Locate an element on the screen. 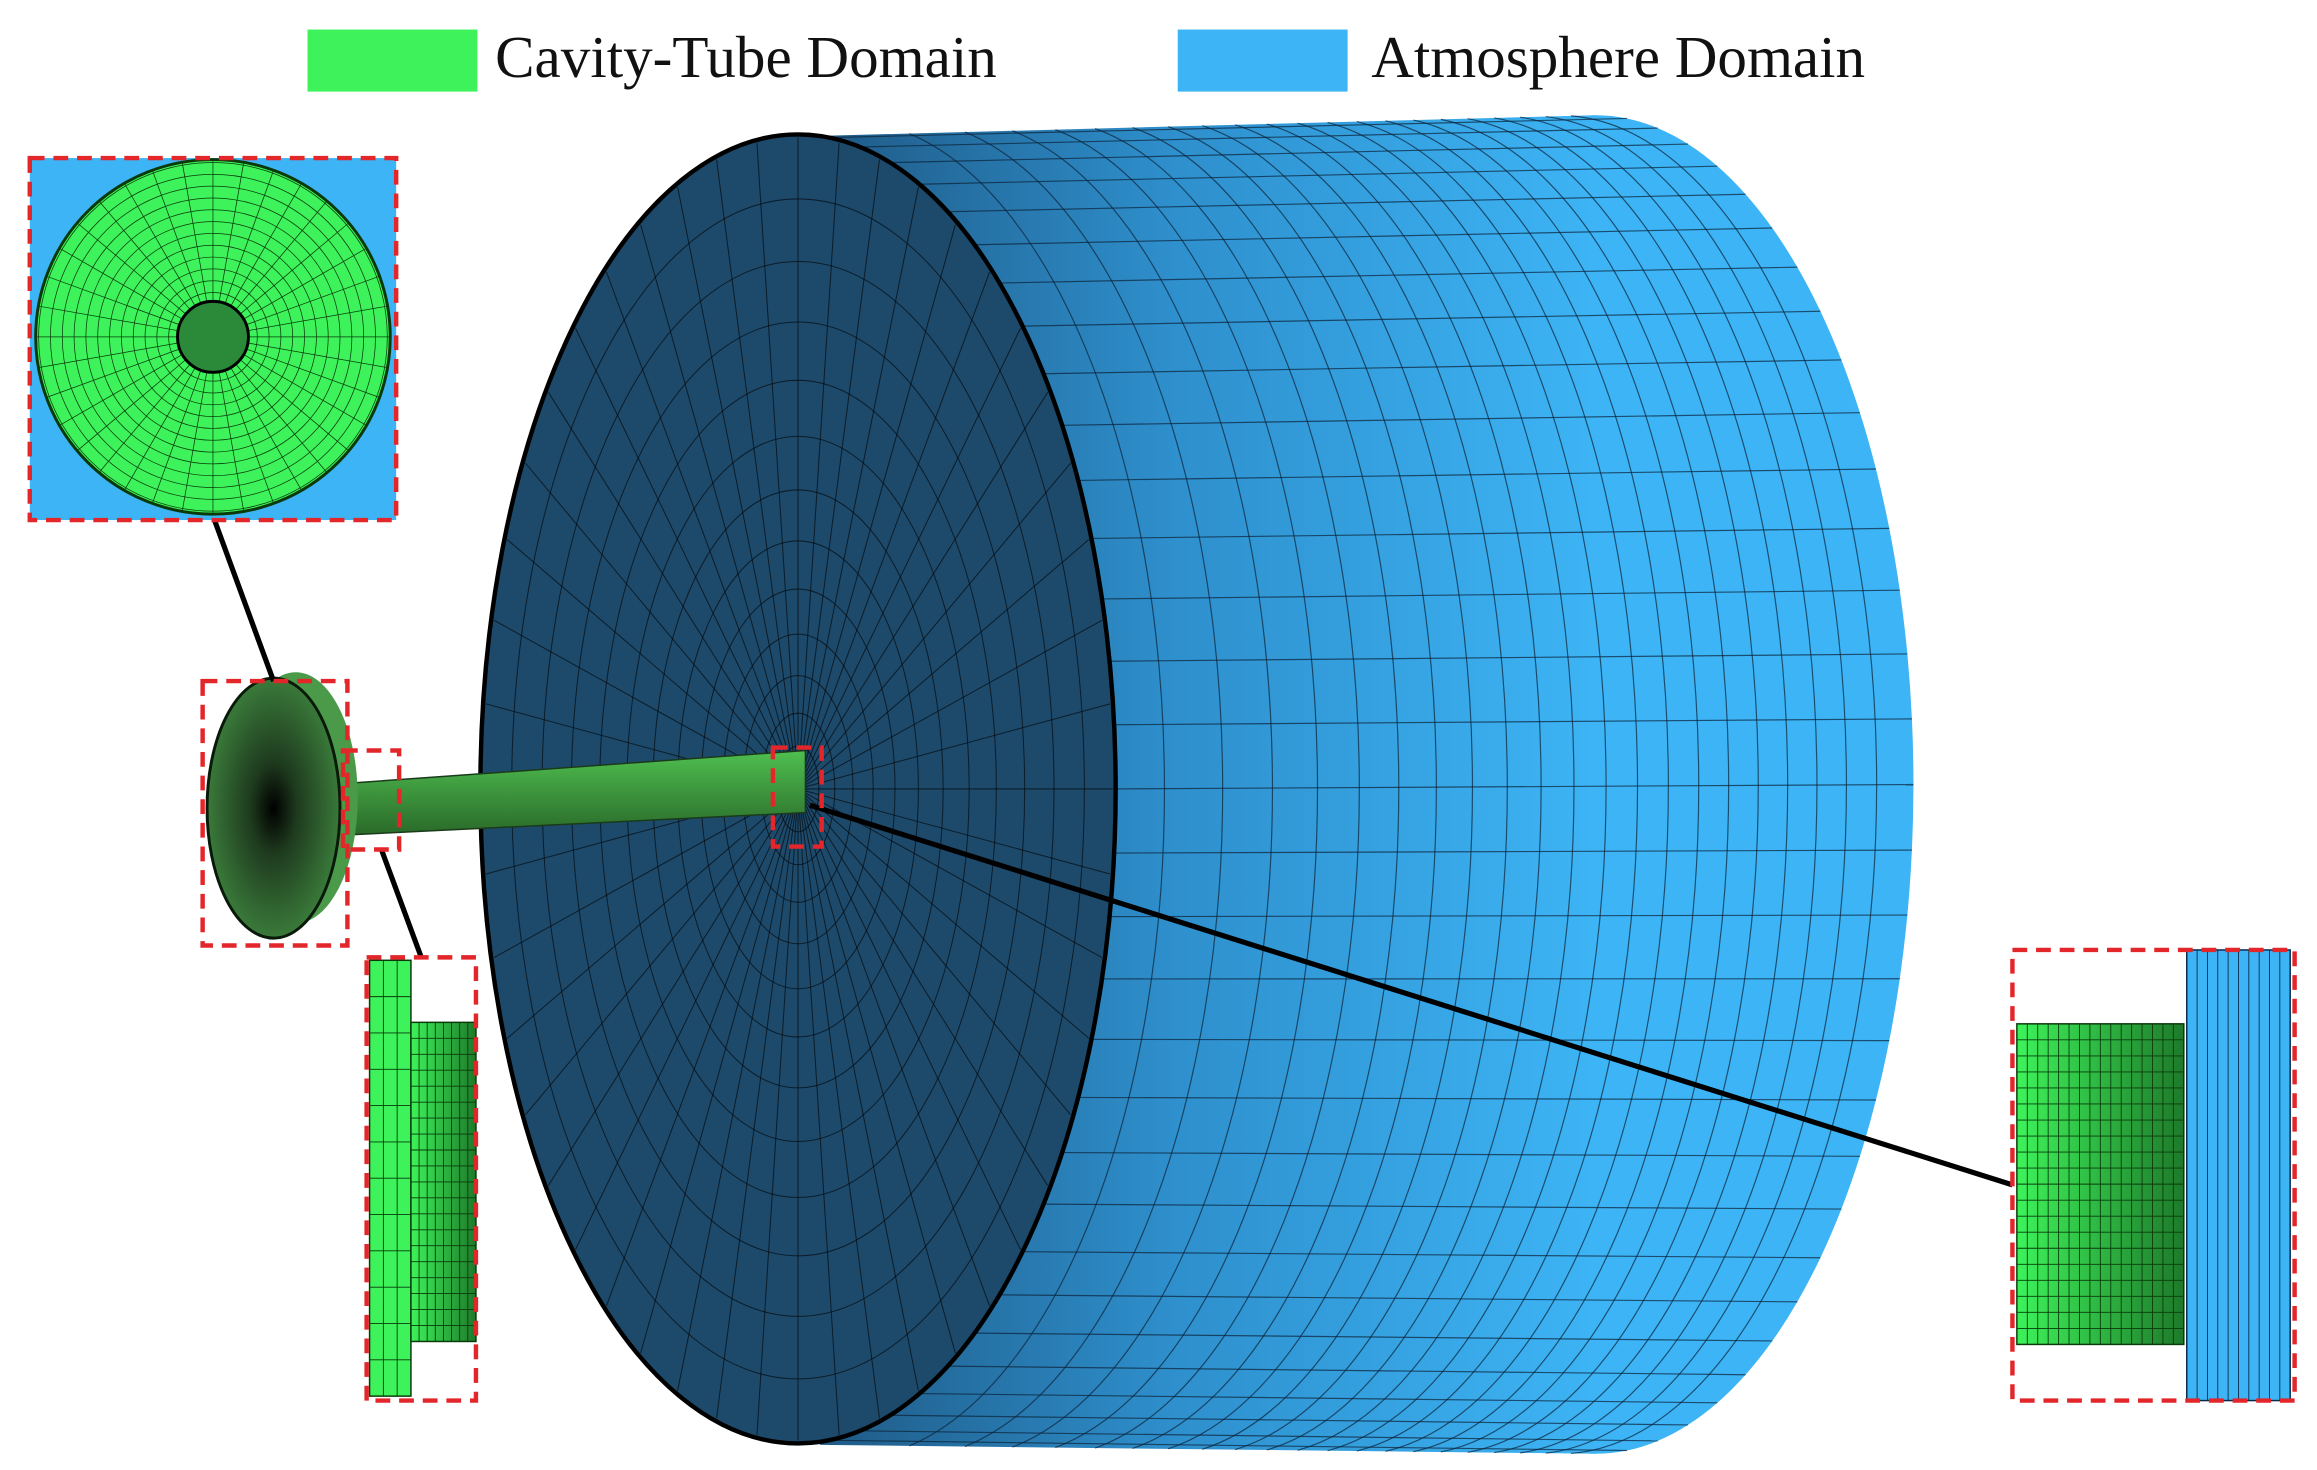  legend-swatch is located at coordinates (1262, 60).